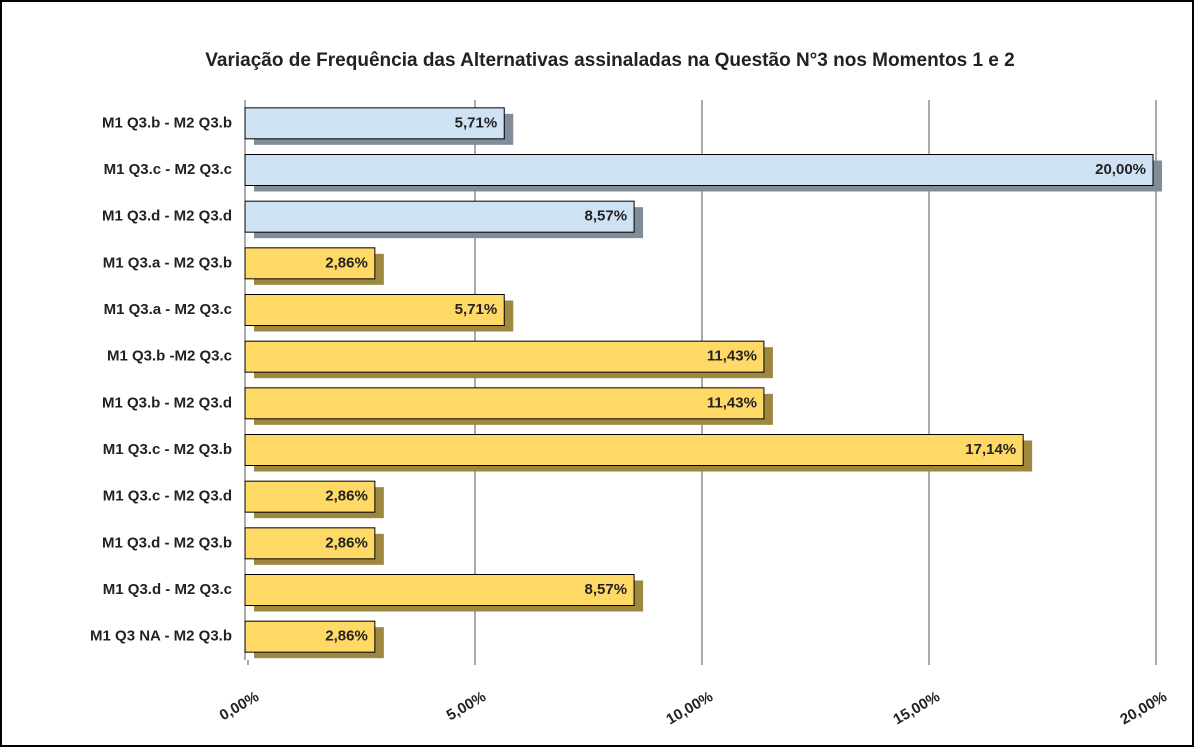 The image size is (1194, 747). What do you see at coordinates (167, 589) in the screenshot?
I see `y-tick-label: M1 Q3.d - M2 Q3.c` at bounding box center [167, 589].